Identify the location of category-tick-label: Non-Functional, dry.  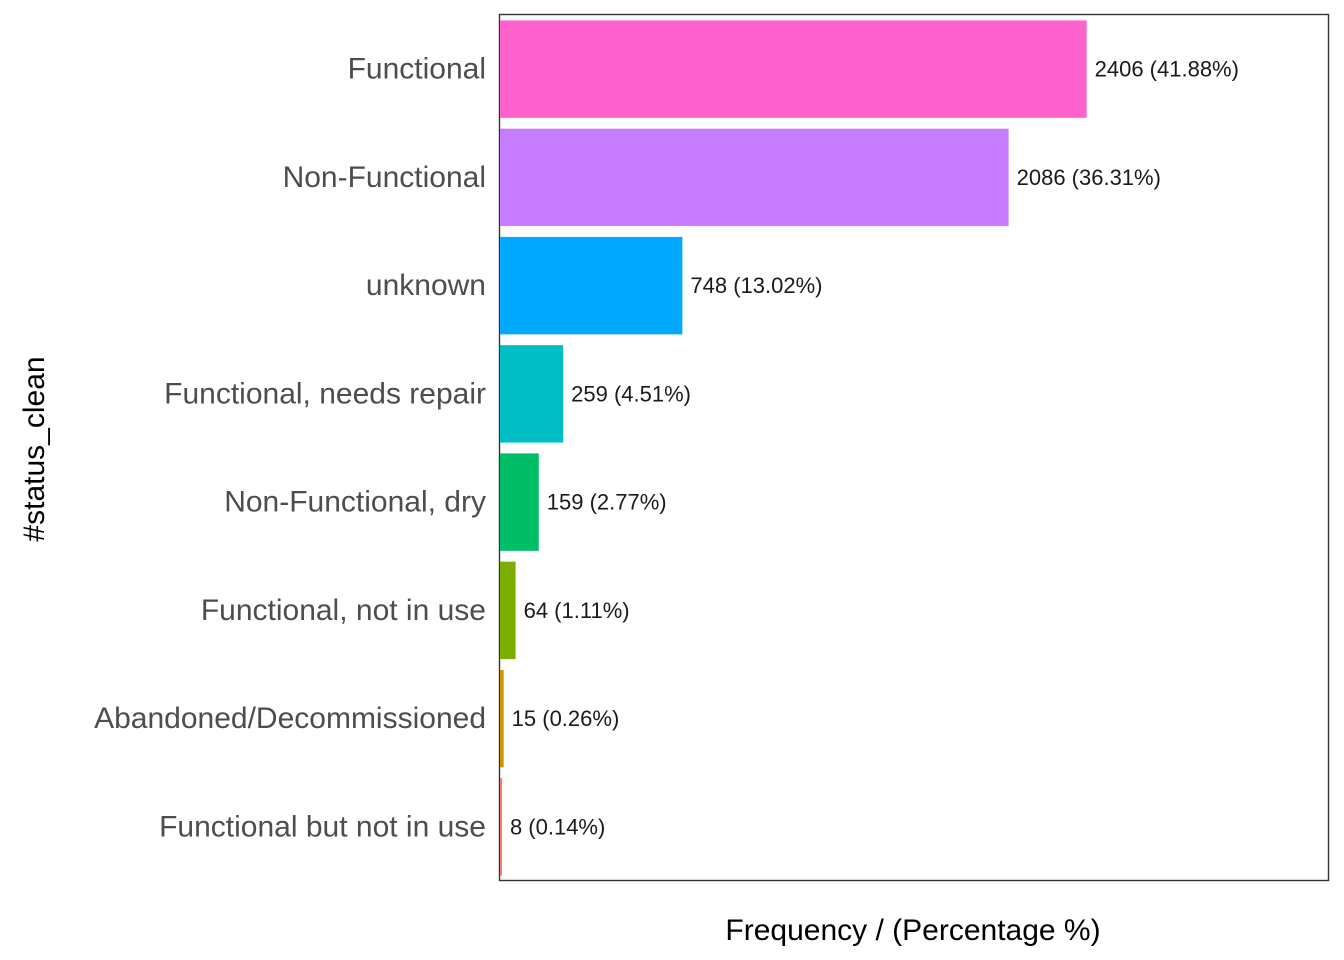
(355, 502).